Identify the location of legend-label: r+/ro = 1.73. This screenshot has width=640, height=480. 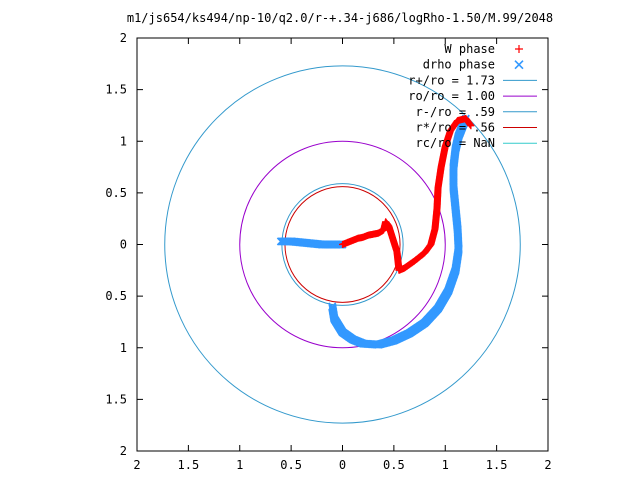
(451, 80).